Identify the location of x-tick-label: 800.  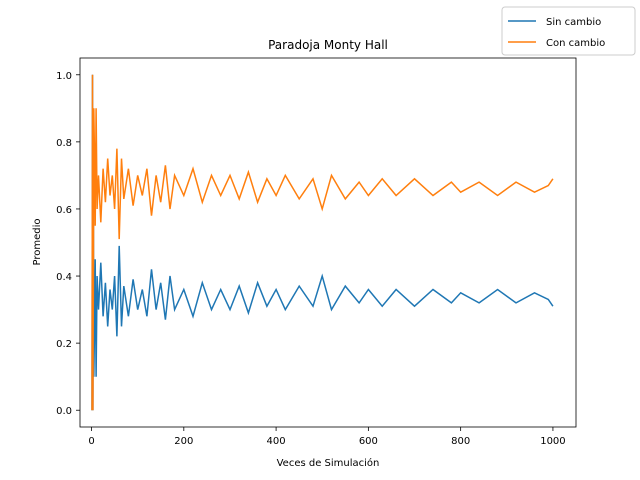
(460, 441).